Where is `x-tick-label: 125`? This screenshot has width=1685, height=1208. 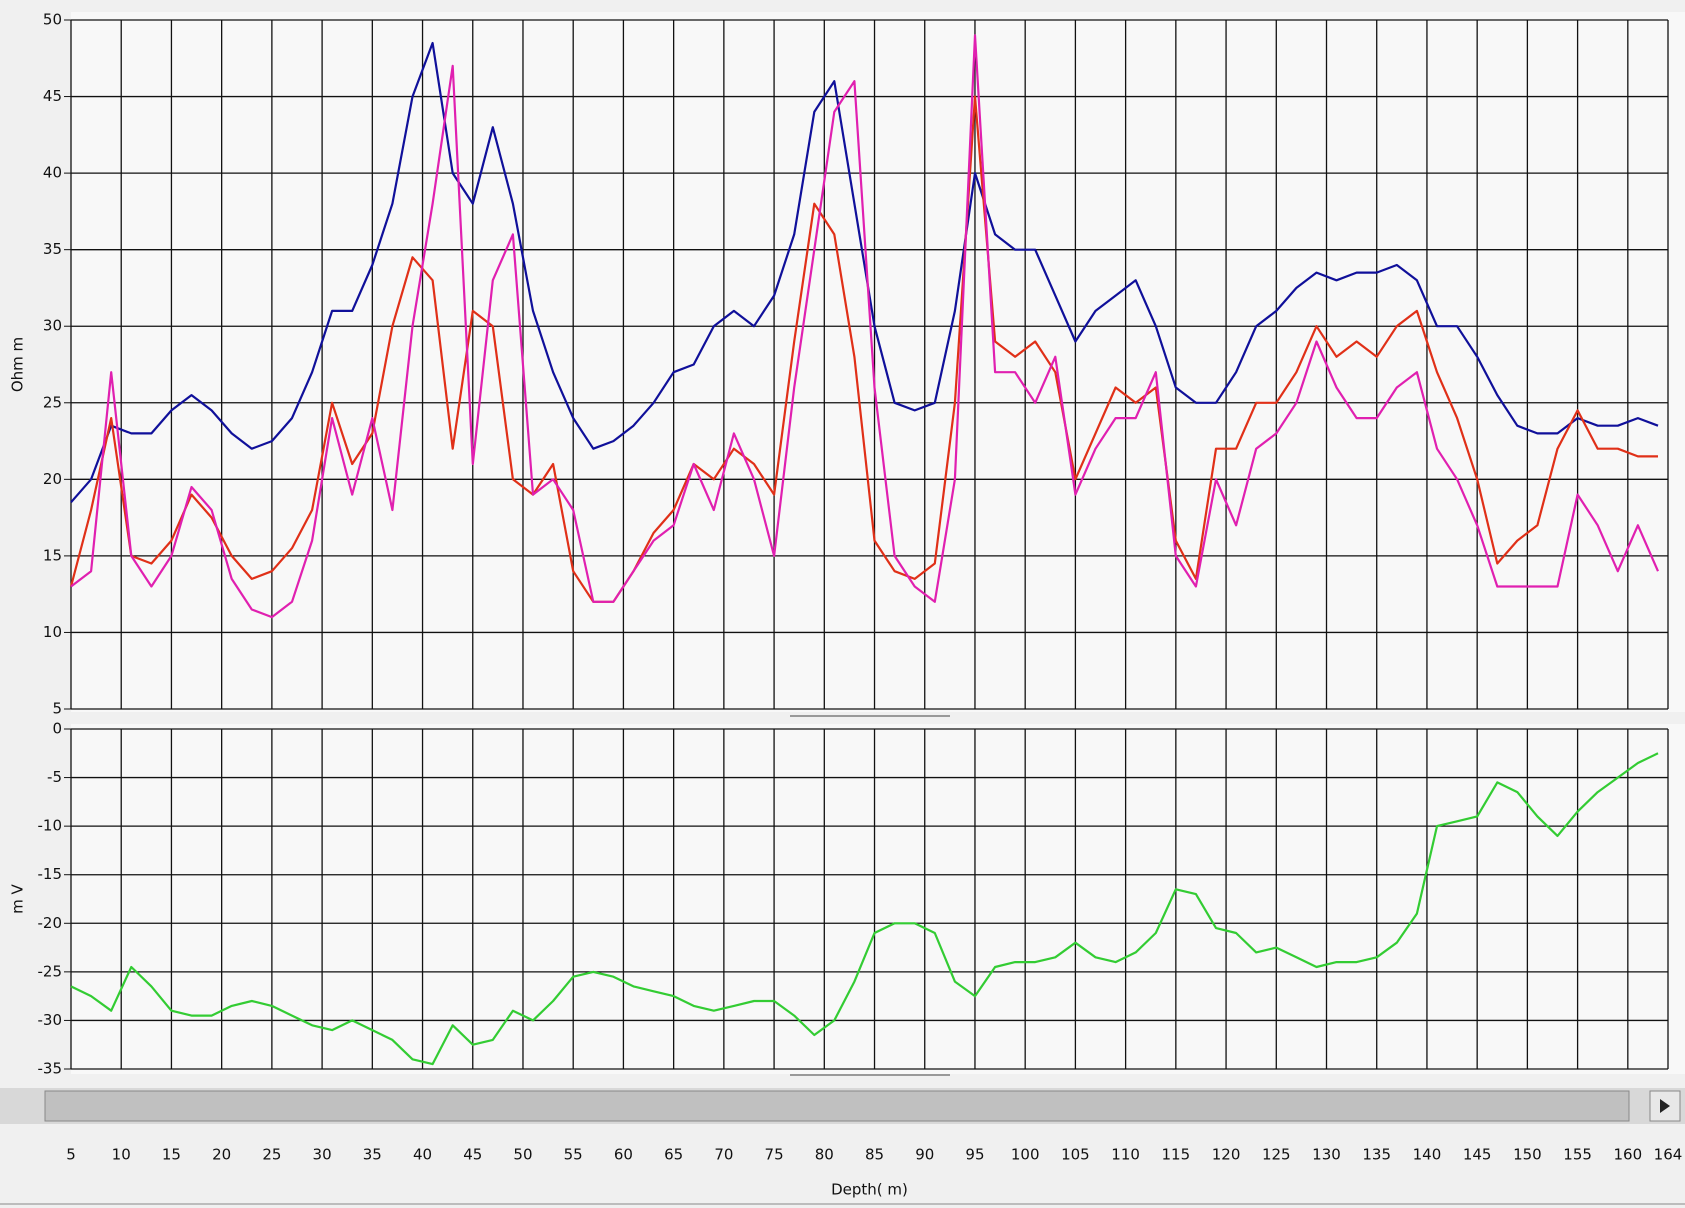
x-tick-label: 125 is located at coordinates (1276, 1155).